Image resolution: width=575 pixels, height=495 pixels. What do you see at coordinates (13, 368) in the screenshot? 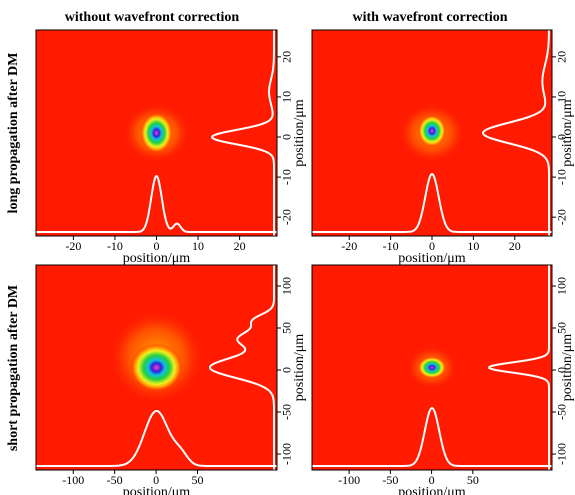
I see `row-label: short propagation after DM` at bounding box center [13, 368].